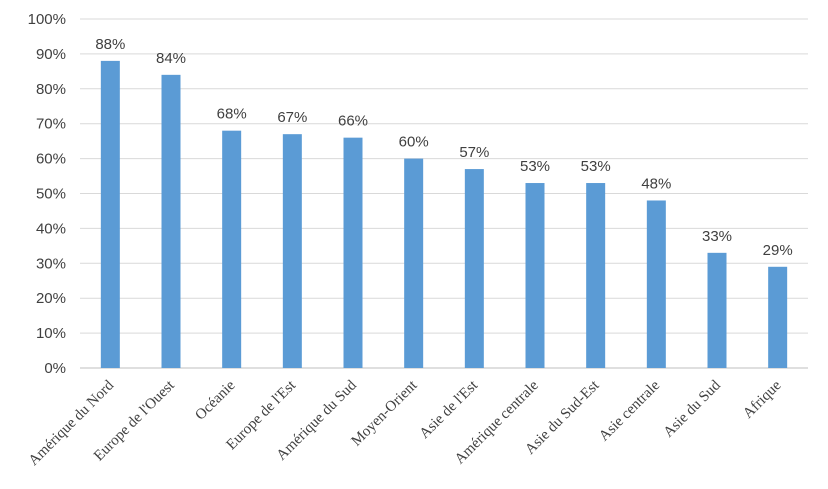  Describe the element at coordinates (215, 400) in the screenshot. I see `x-tick-label: Océanie` at that location.